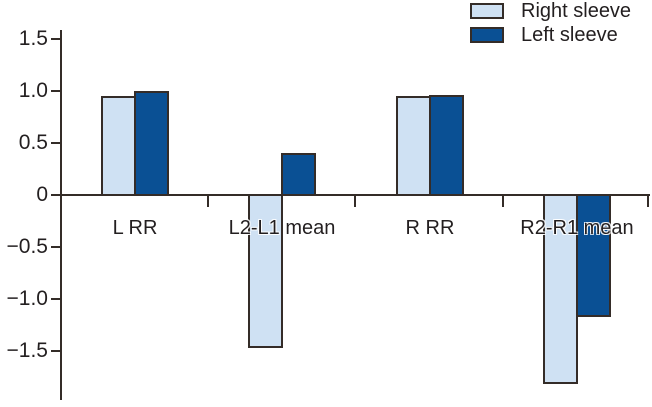 The height and width of the screenshot is (407, 652). What do you see at coordinates (135, 228) in the screenshot?
I see `category-label: L RR` at bounding box center [135, 228].